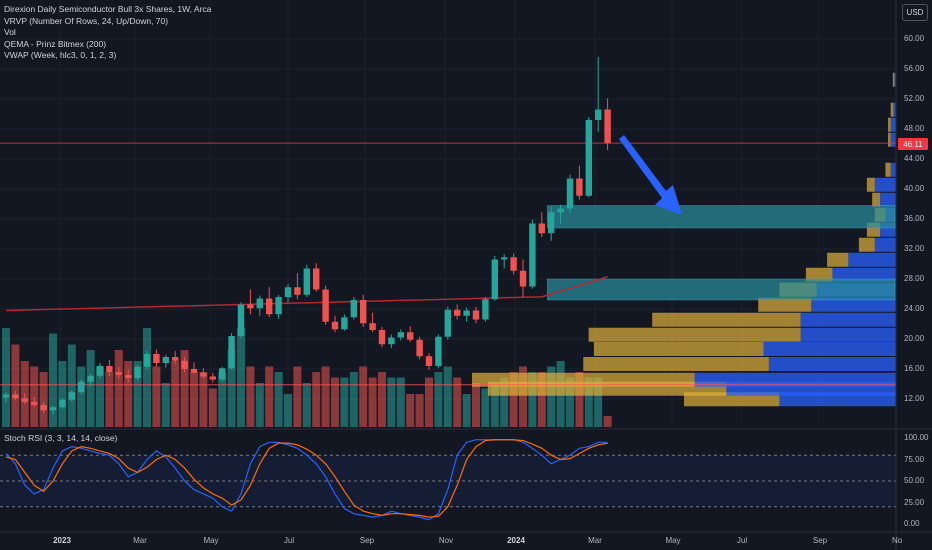 Image resolution: width=932 pixels, height=550 pixels. Describe the element at coordinates (914, 98) in the screenshot. I see `price-tick-label: 52.00` at that location.